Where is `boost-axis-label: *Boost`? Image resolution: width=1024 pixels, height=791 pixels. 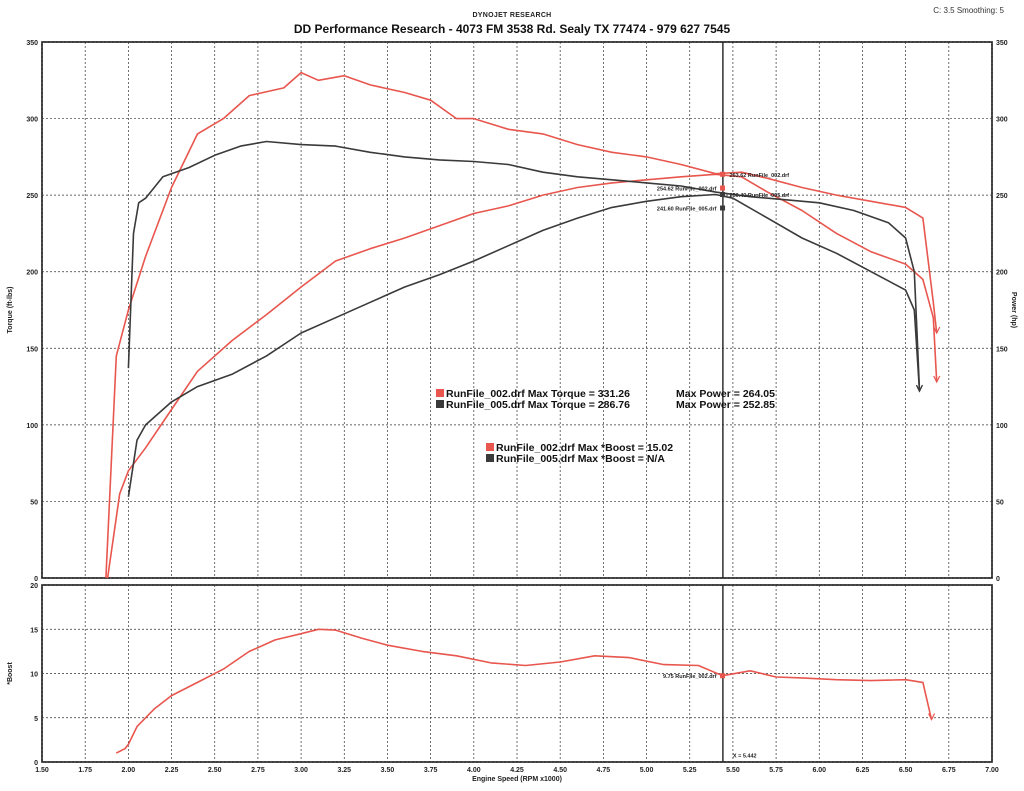
boost-axis-label: *Boost is located at coordinates (10, 673).